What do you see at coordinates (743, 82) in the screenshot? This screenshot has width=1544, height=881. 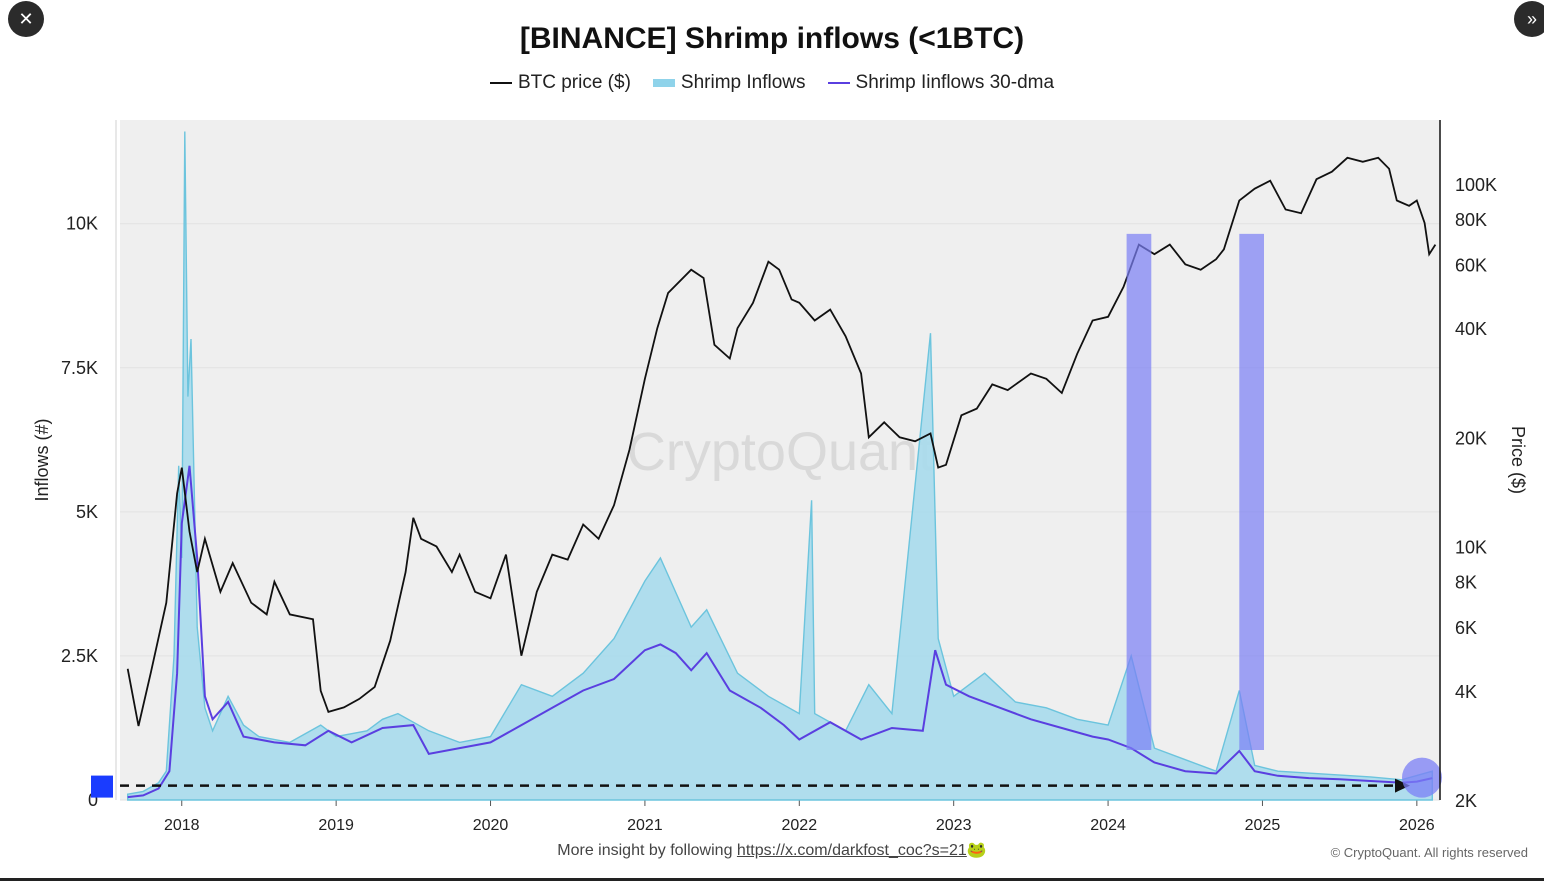 I see `legend-label: Shrimp Inflows` at bounding box center [743, 82].